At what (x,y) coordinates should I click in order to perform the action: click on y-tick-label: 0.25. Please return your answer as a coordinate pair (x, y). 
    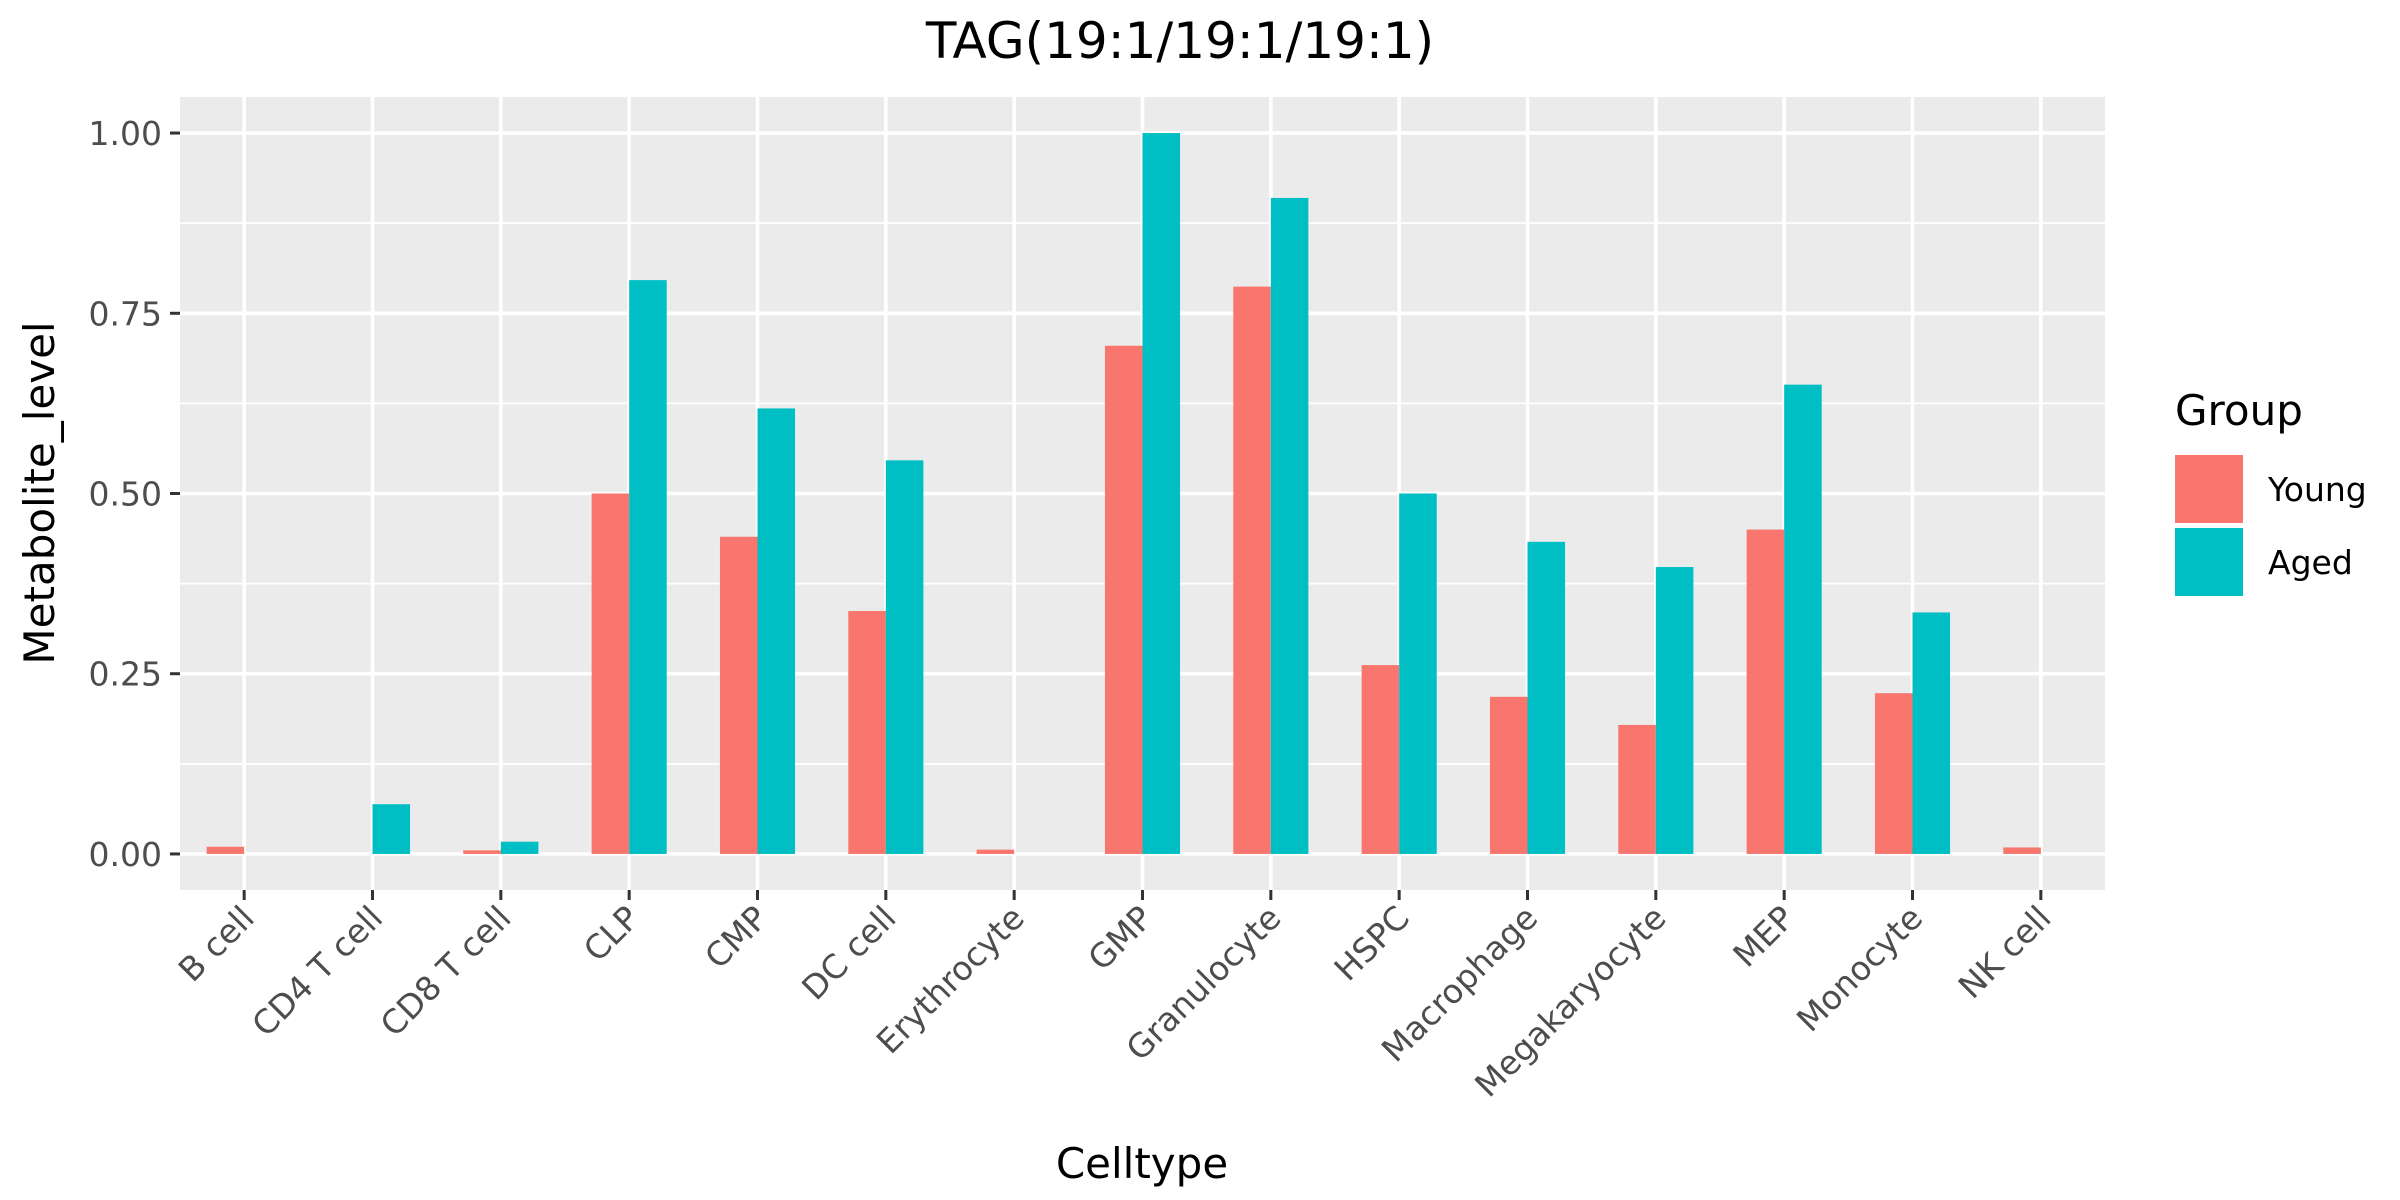
    Looking at the image, I should click on (125, 674).